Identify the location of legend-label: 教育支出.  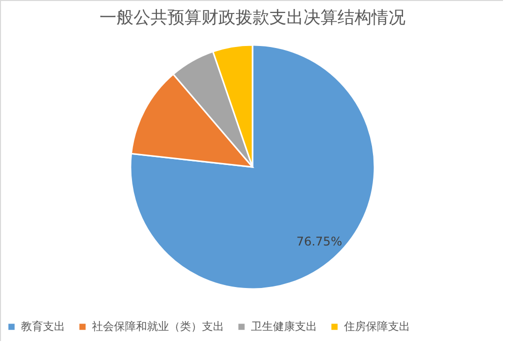
(43, 326).